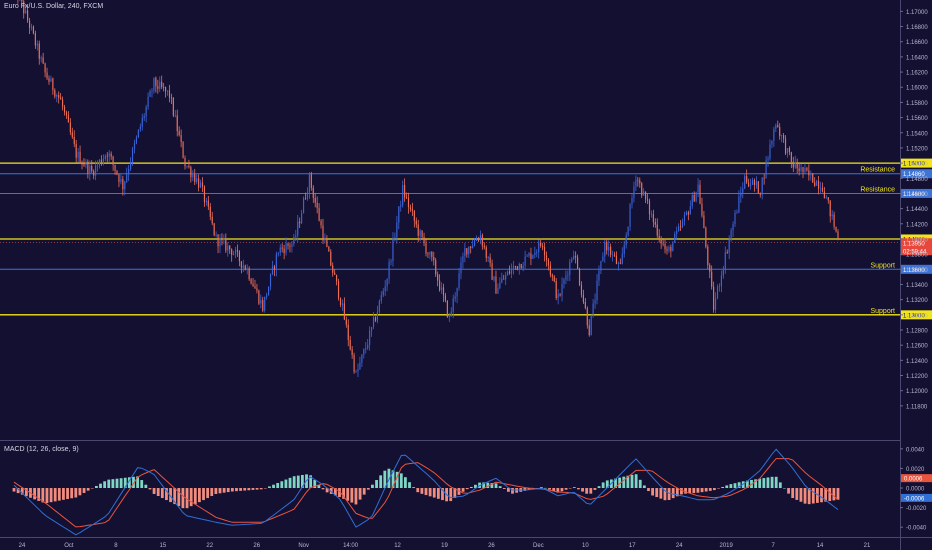  I want to click on macd-line, so click(426, 492).